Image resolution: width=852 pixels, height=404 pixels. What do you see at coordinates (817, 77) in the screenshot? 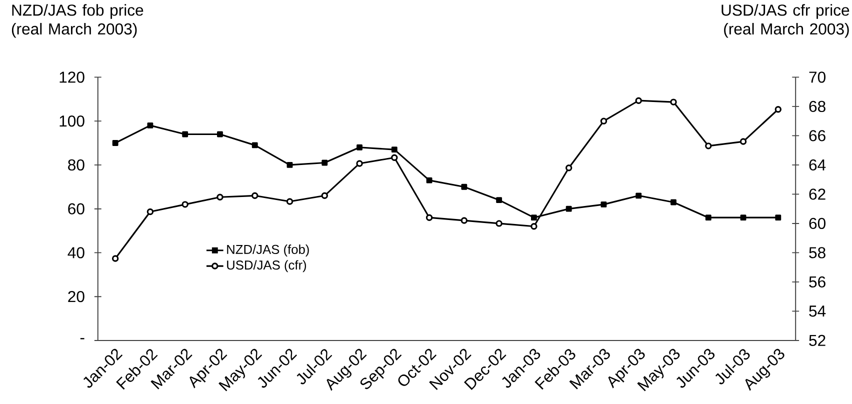
I see `y2-tick-label: 70` at bounding box center [817, 77].